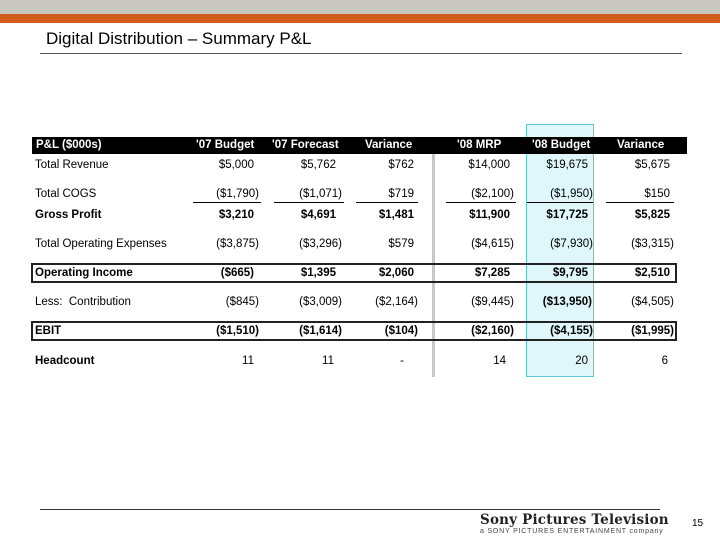  Describe the element at coordinates (652, 273) in the screenshot. I see `table-cell: $2,510` at that location.